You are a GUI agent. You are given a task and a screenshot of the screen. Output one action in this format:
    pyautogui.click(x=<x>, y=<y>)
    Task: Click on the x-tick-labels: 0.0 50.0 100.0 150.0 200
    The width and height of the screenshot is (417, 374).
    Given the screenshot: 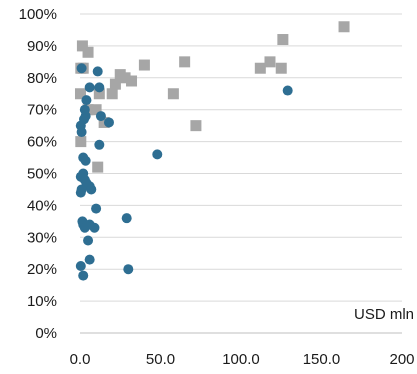 What is the action you would take?
    pyautogui.click(x=242, y=359)
    